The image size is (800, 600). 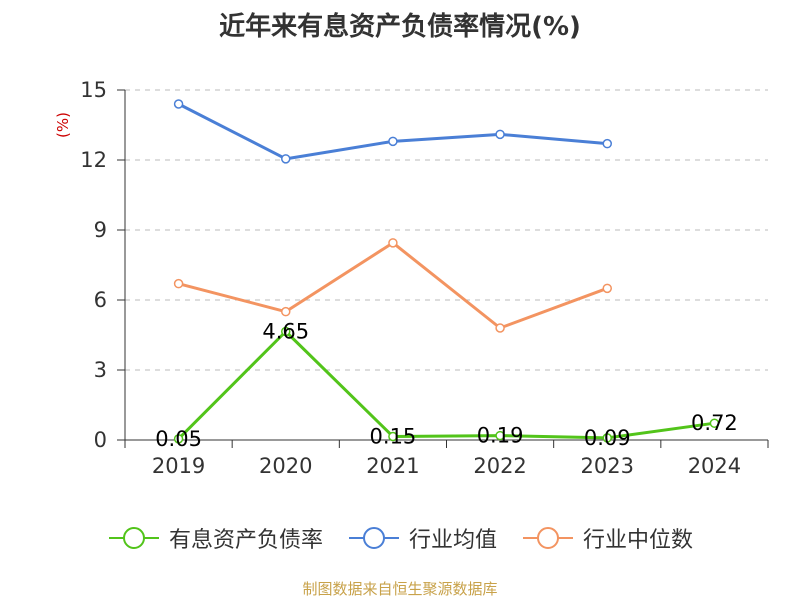 What do you see at coordinates (63, 125) in the screenshot?
I see `y-axis-unit-label: (%)` at bounding box center [63, 125].